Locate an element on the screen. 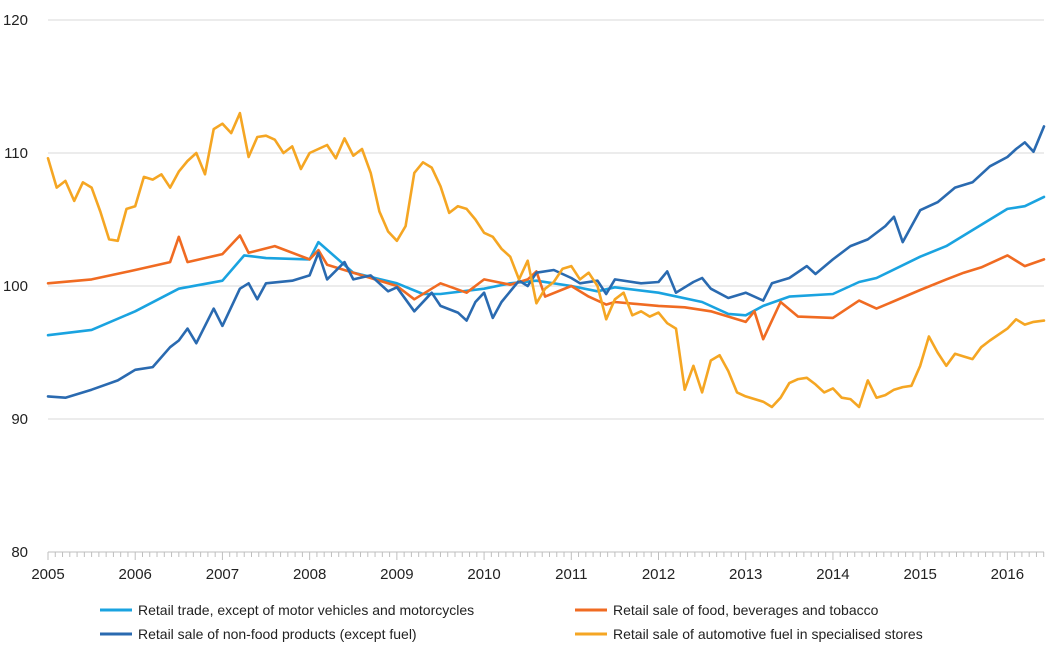  y-tick-label-100: 100 is located at coordinates (15, 286).